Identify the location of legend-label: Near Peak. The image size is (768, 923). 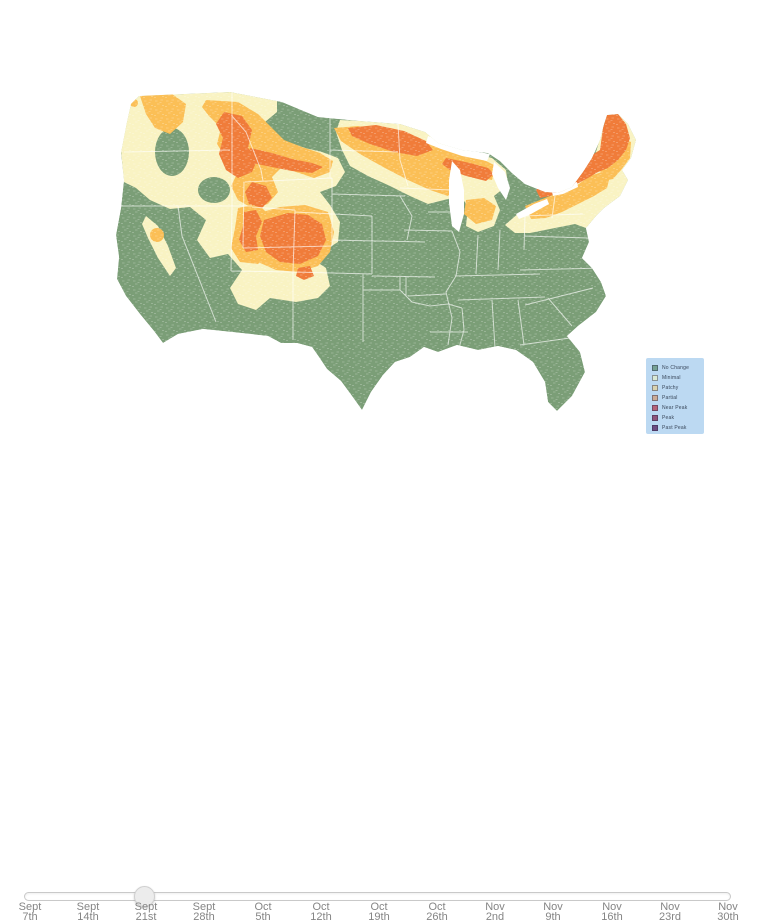
(675, 408).